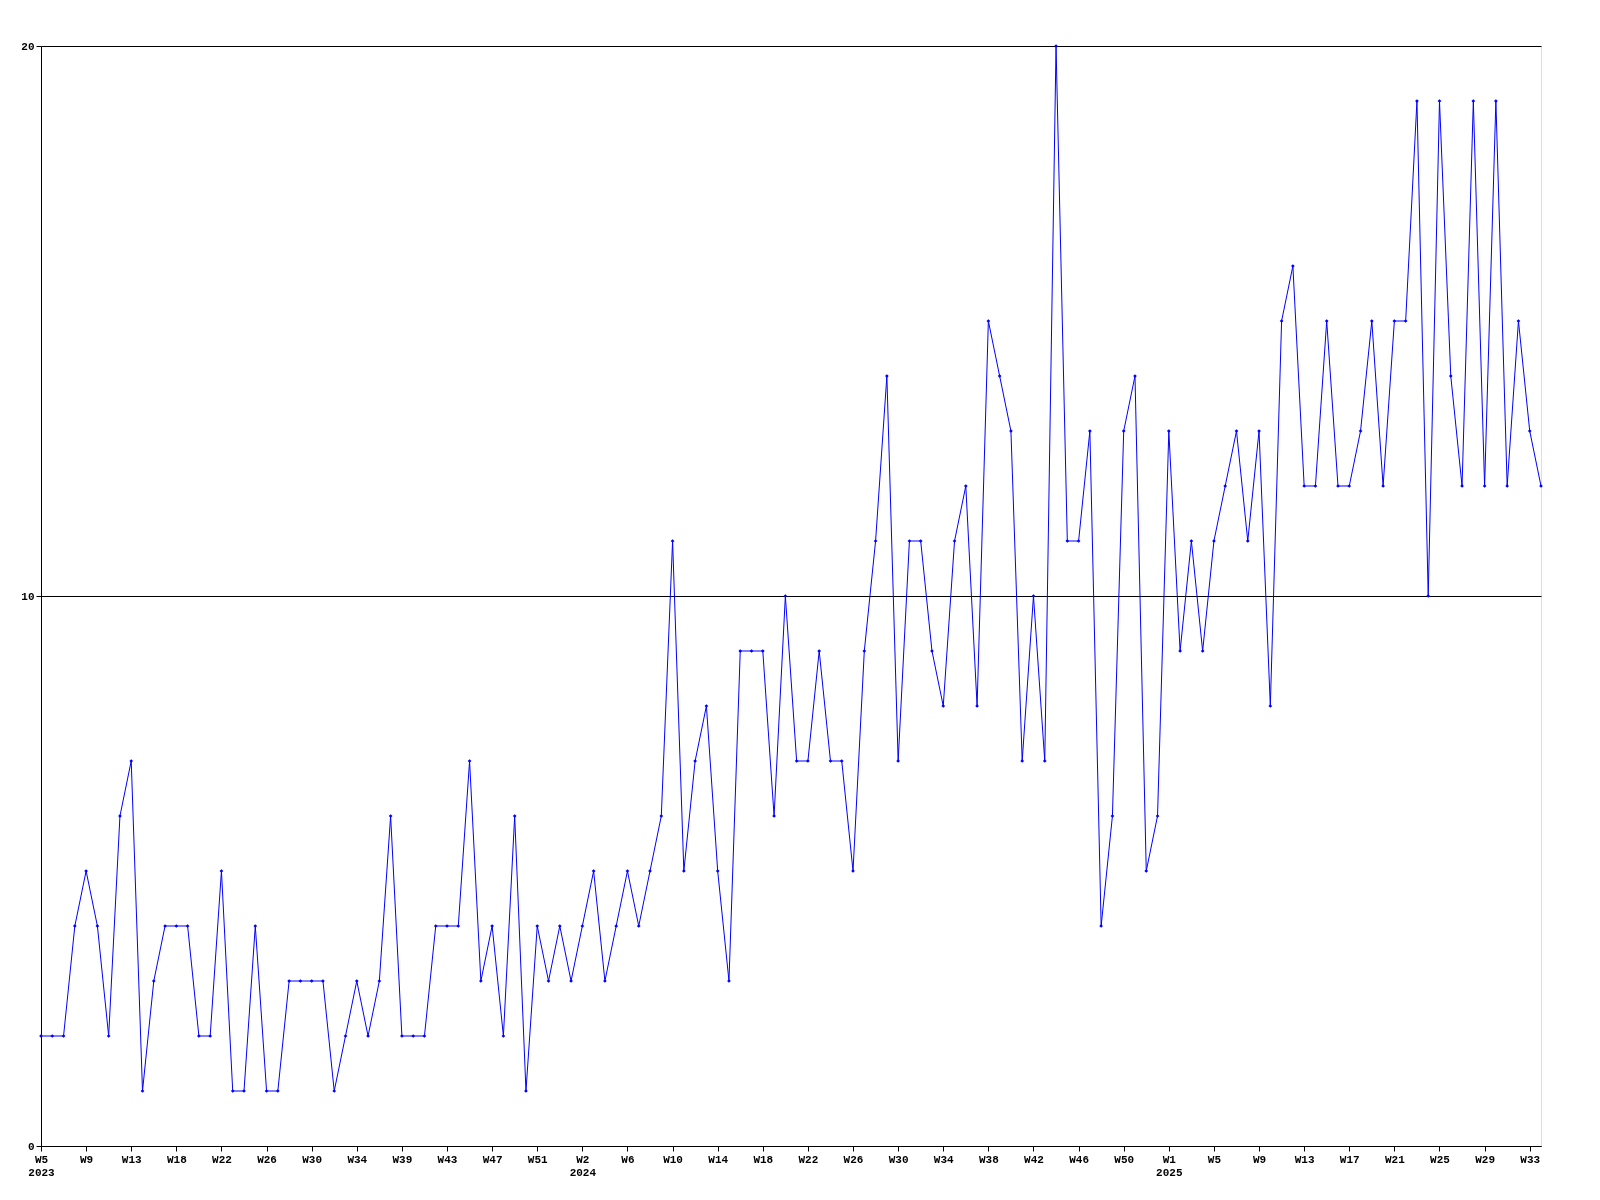 This screenshot has height=1200, width=1600. I want to click on y-tick-label: 0, so click(31, 1146).